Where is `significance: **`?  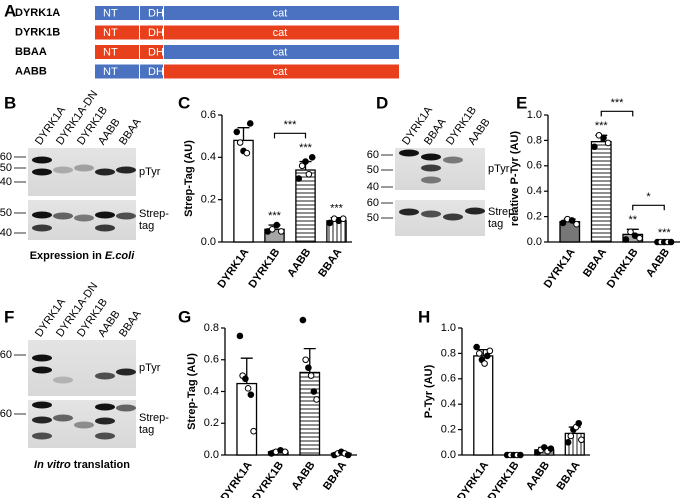
significance: ** is located at coordinates (632, 220).